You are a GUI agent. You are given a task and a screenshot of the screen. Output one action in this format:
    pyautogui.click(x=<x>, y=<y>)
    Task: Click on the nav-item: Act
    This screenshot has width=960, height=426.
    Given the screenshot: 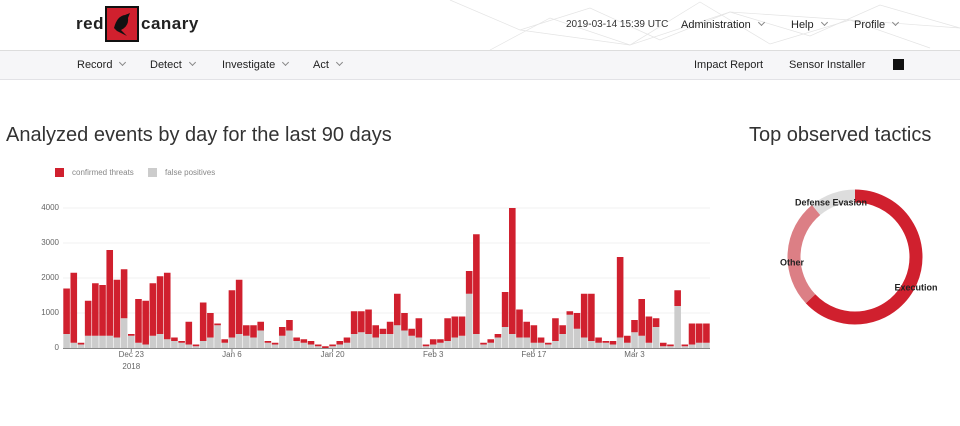 What is the action you would take?
    pyautogui.click(x=327, y=65)
    